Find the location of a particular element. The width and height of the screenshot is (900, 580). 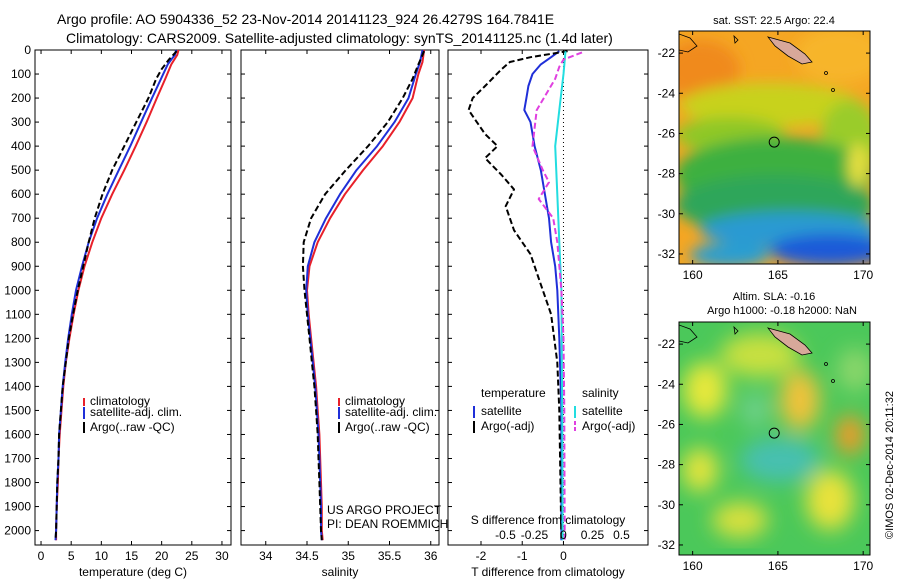

x-tick-label: 34 is located at coordinates (266, 556).